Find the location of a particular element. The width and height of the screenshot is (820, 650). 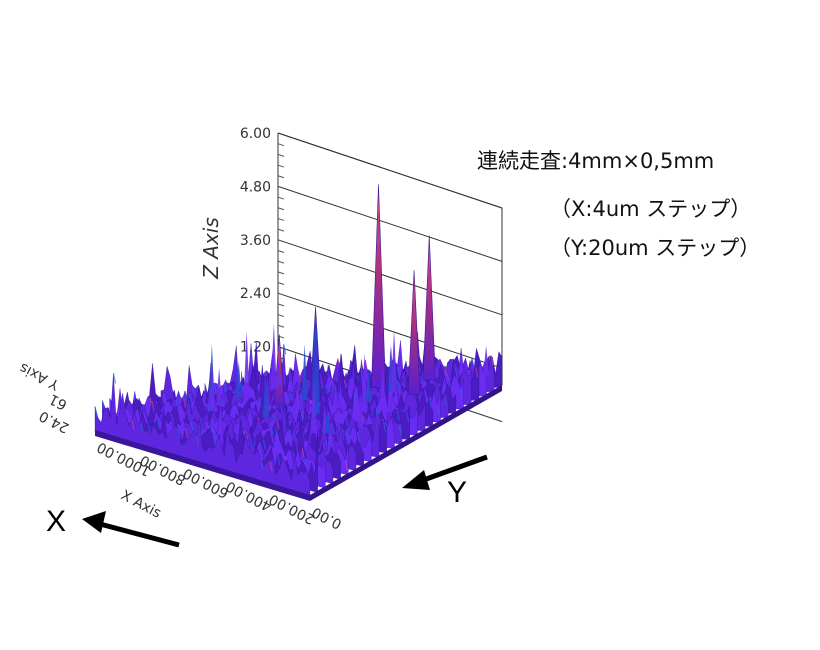

surface-front-face is located at coordinates (202, 465).